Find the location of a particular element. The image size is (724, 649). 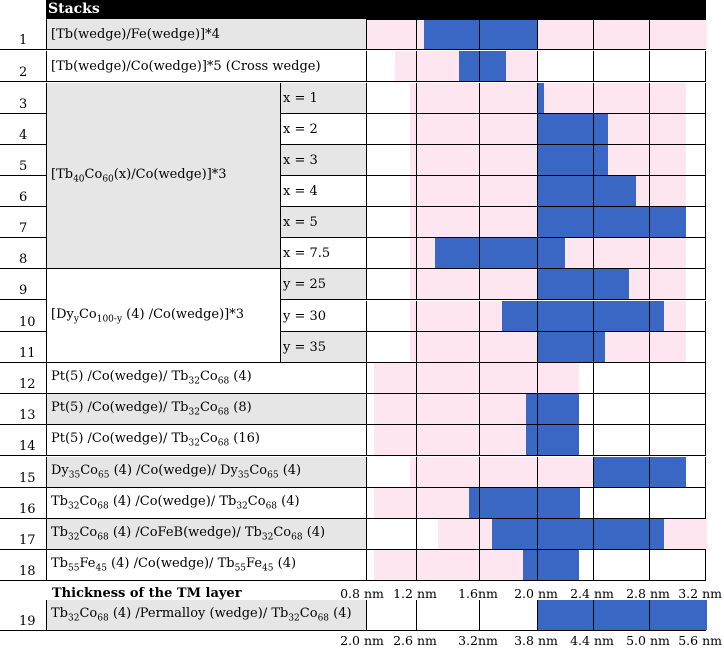

header-title: Stacks is located at coordinates (74, 9).